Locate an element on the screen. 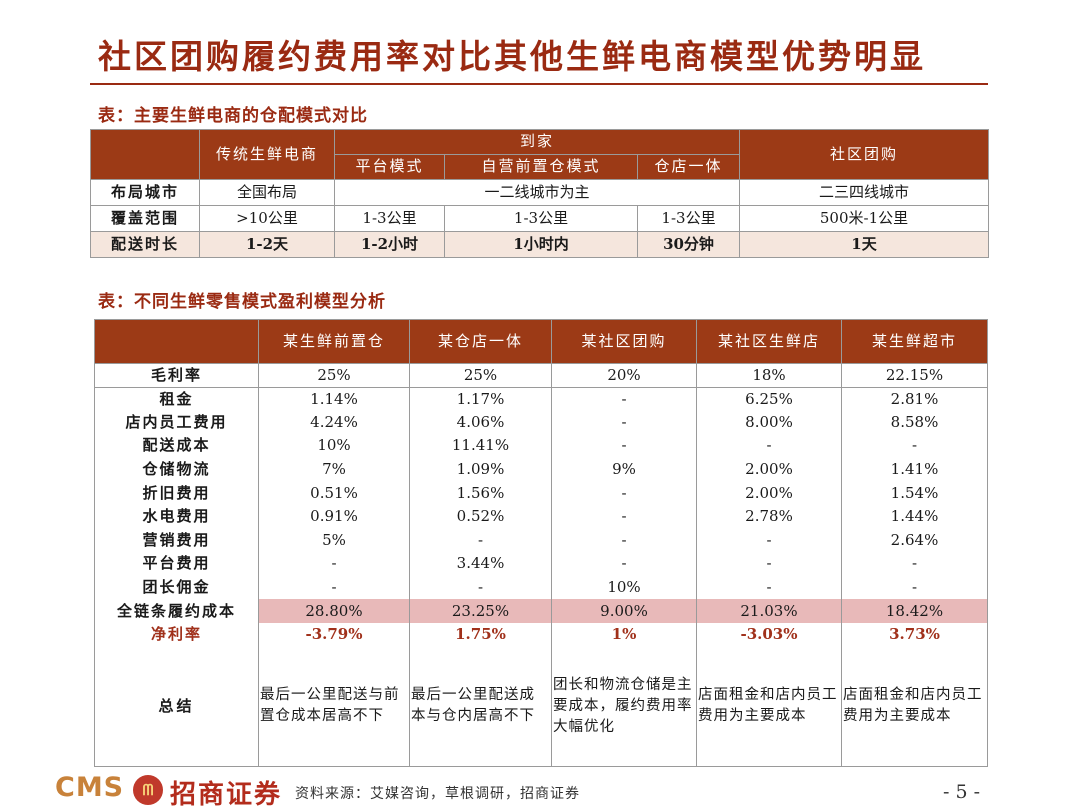 This screenshot has width=1080, height=811. company-name: 招商证券 is located at coordinates (226, 795).